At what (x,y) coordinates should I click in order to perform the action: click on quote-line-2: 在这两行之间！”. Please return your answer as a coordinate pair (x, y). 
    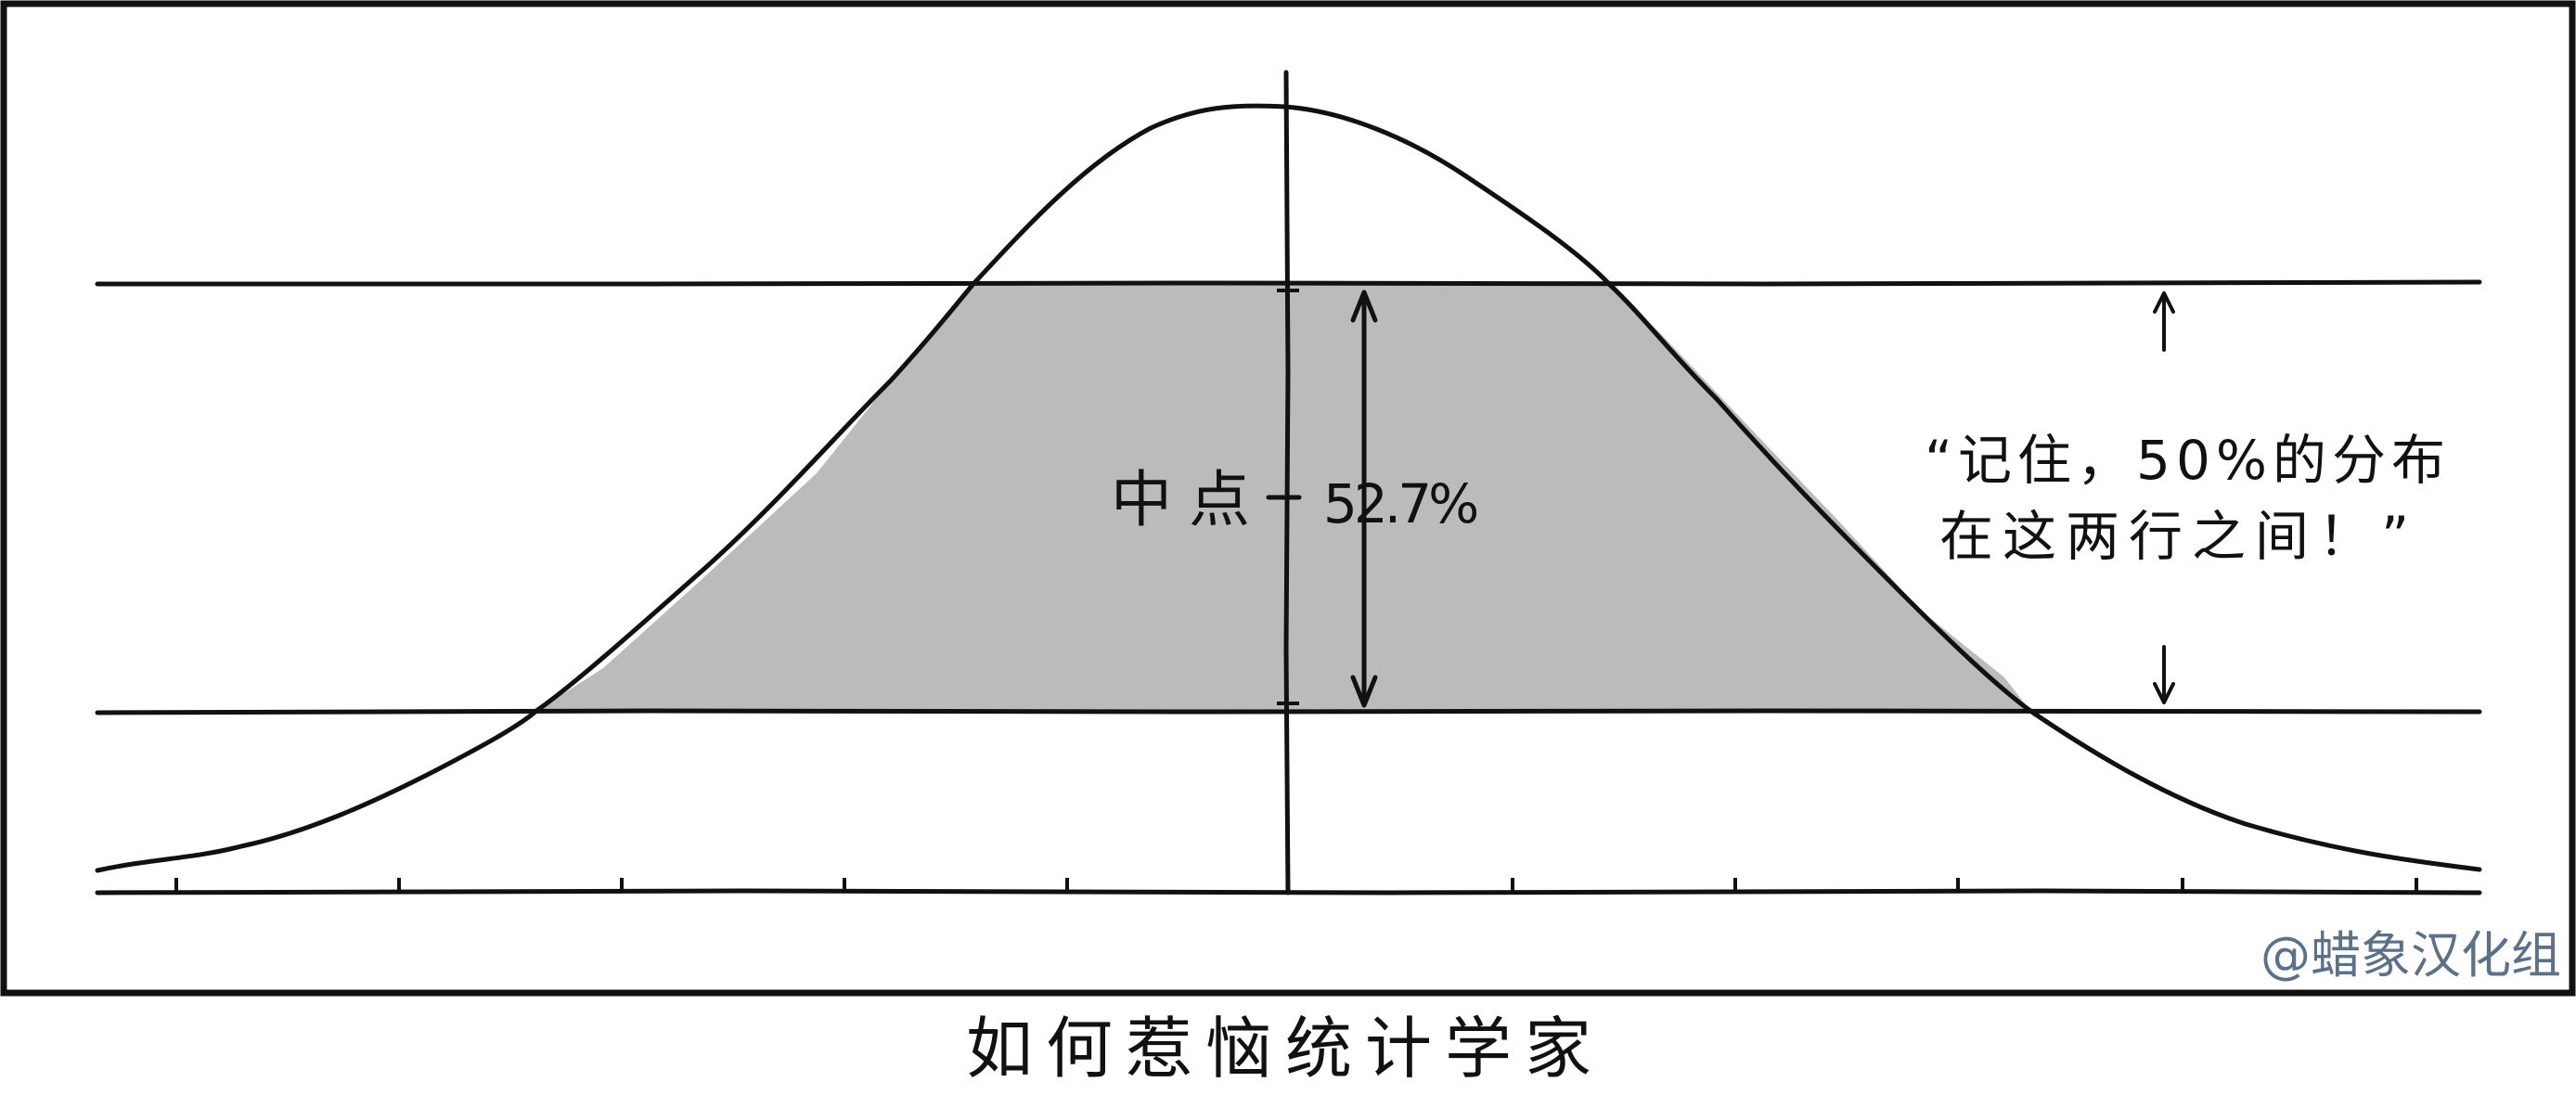
    Looking at the image, I should click on (2178, 536).